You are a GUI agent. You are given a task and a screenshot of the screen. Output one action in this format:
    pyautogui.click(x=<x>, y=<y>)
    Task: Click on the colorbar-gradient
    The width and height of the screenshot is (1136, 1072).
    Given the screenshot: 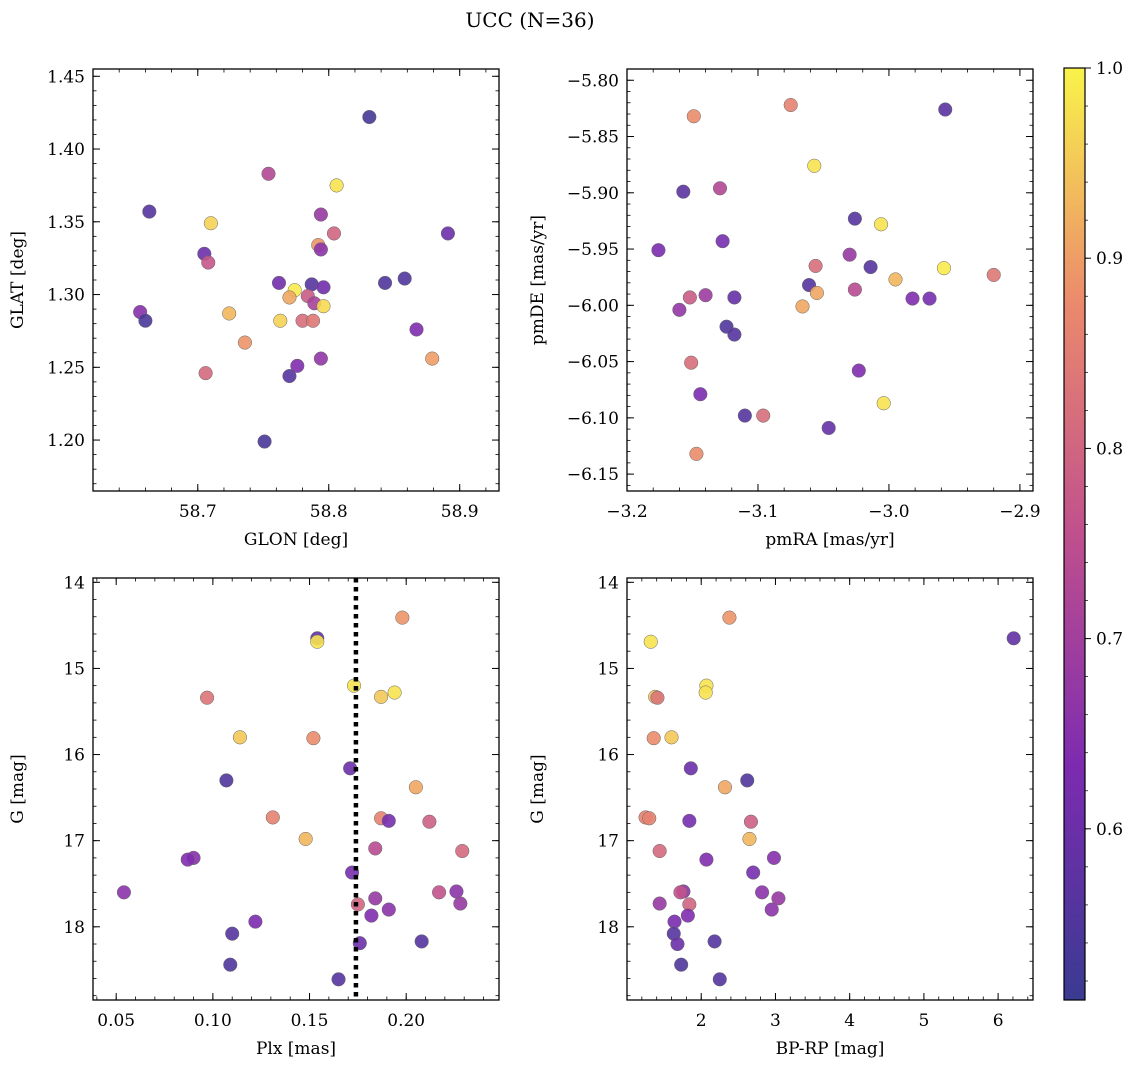 What is the action you would take?
    pyautogui.click(x=1074, y=534)
    